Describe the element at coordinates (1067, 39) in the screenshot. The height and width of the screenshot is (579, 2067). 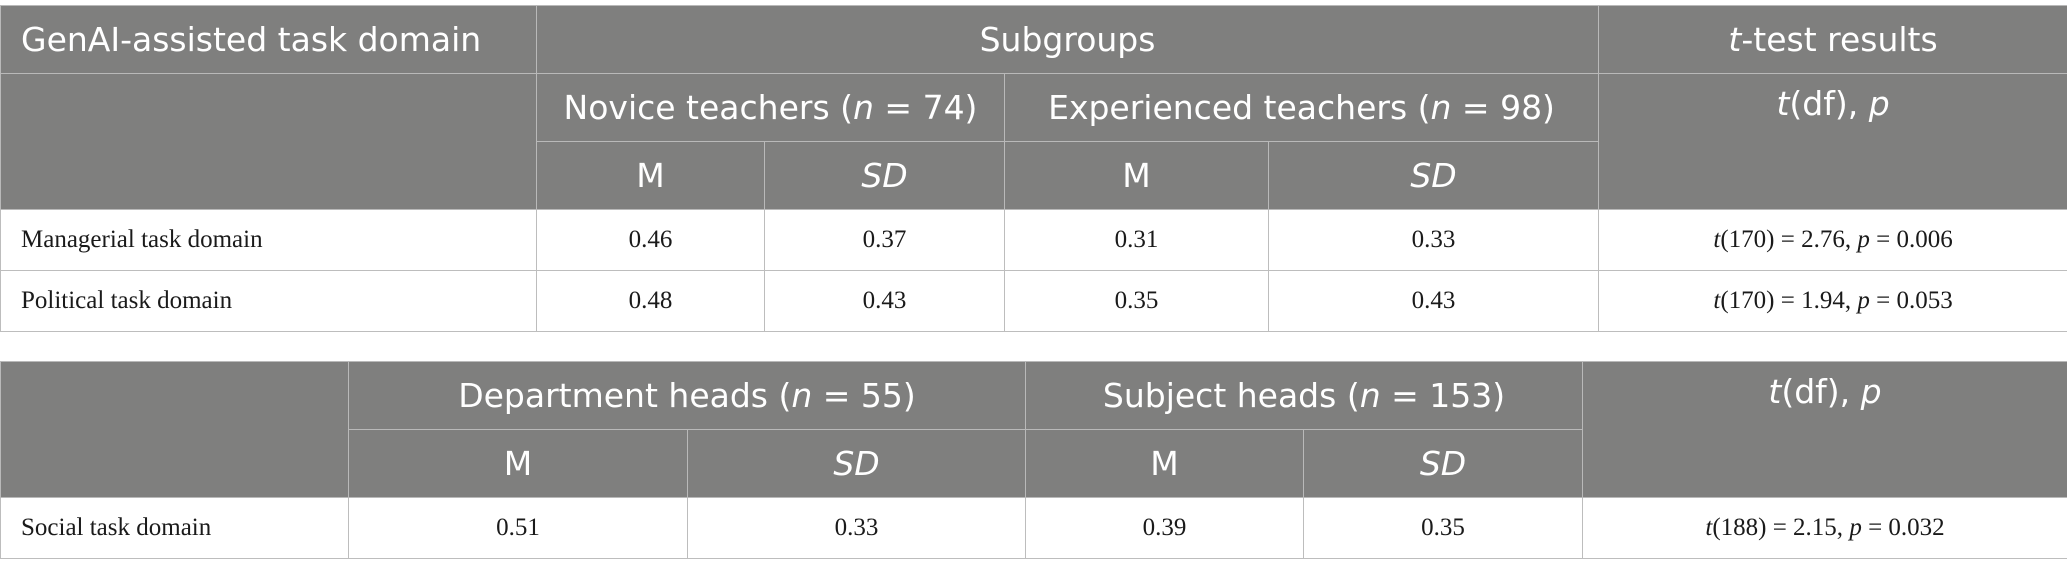
I see `header-subgroups: Subgroups` at that location.